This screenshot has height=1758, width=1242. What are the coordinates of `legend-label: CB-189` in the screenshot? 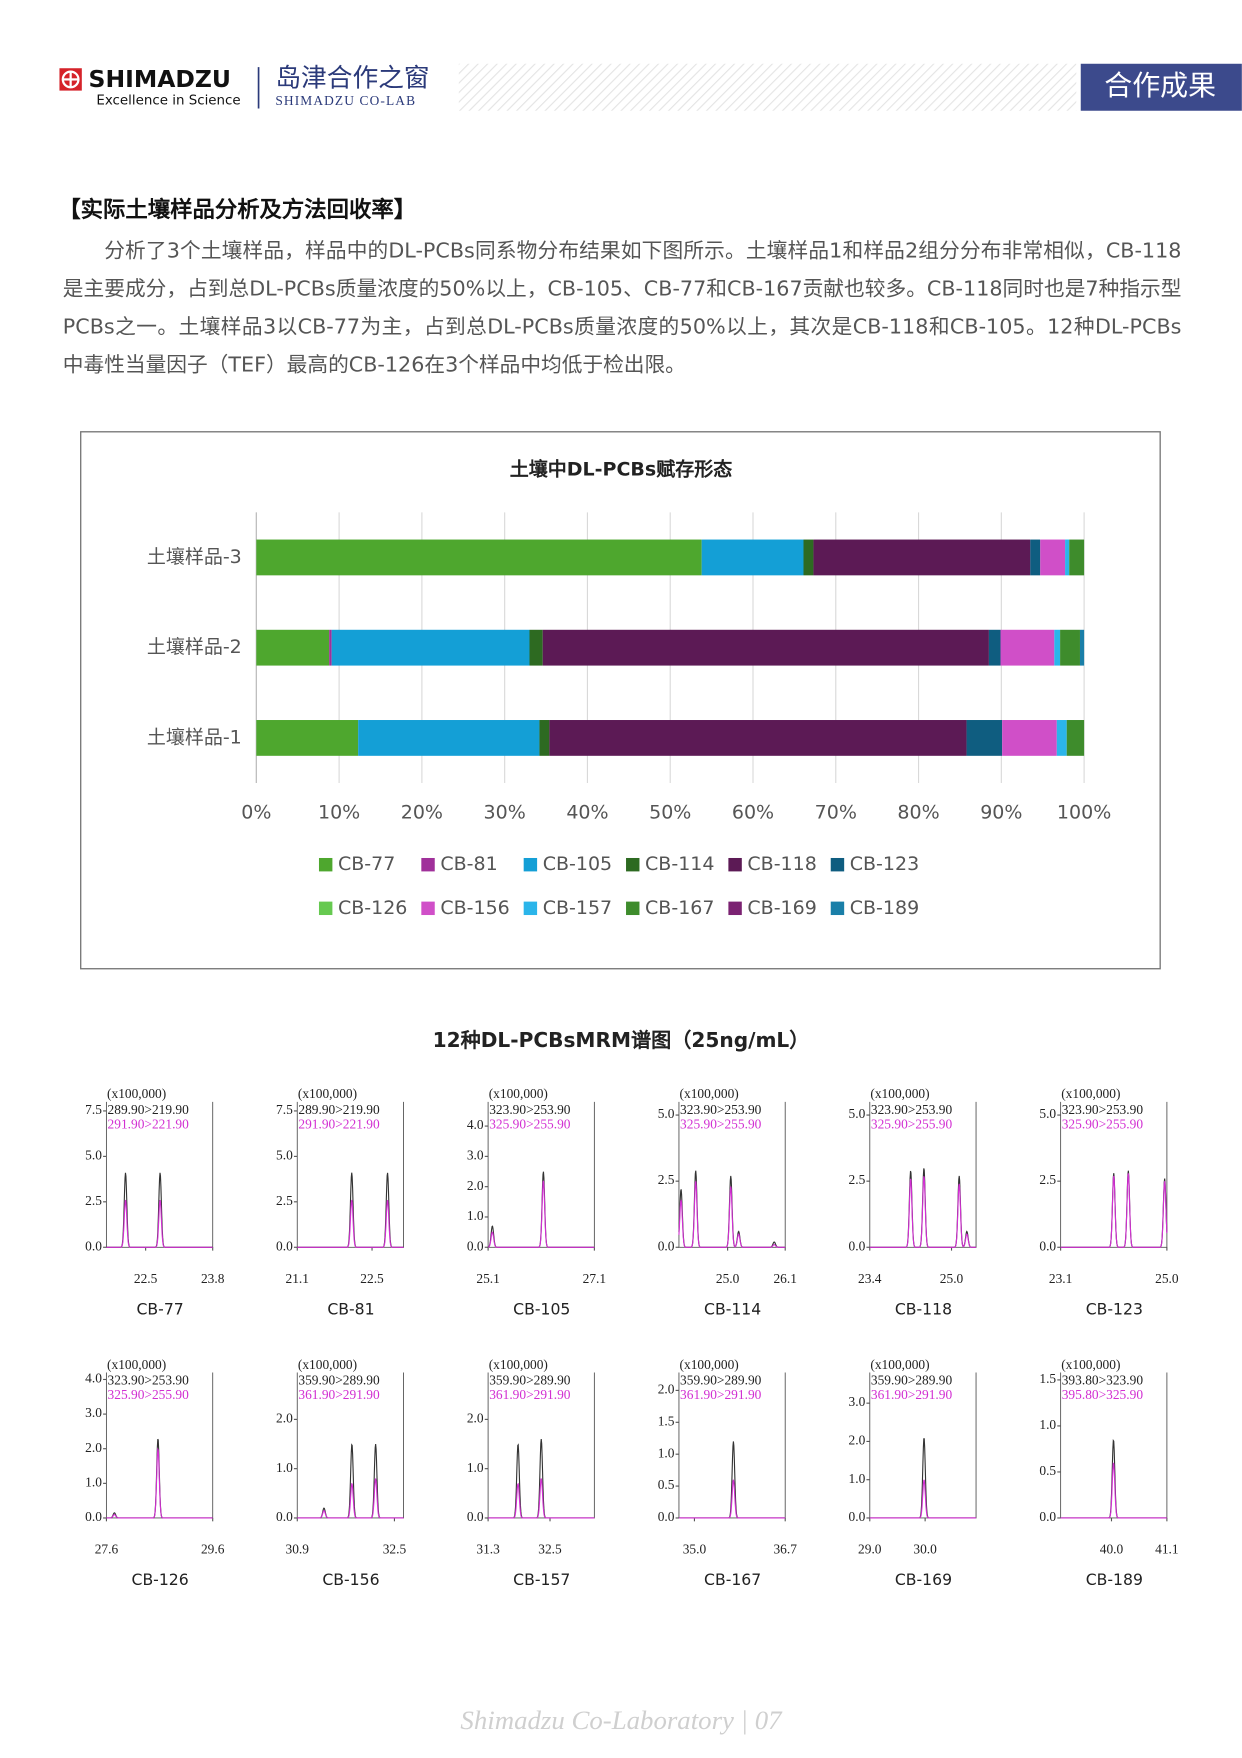 It's located at (884, 908).